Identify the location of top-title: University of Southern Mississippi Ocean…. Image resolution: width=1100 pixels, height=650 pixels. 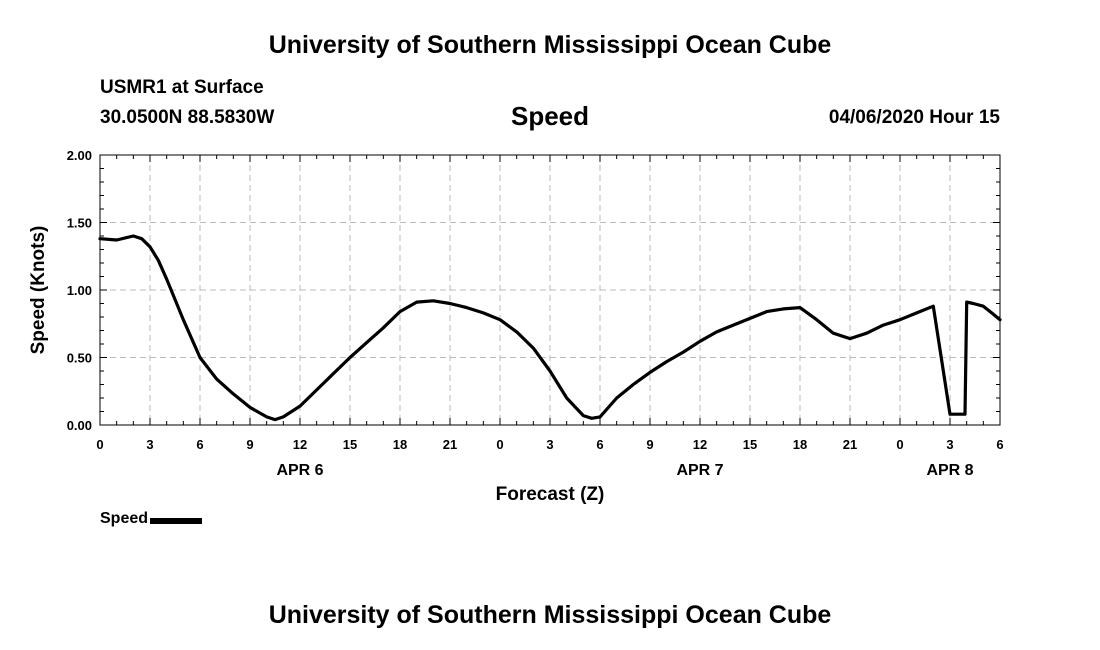
(550, 45).